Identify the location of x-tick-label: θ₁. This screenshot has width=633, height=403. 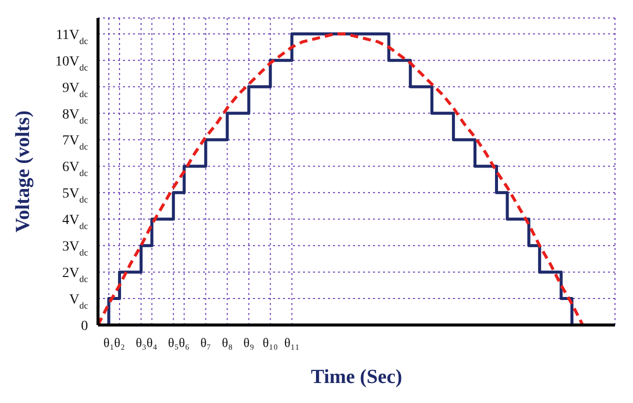
(108, 342).